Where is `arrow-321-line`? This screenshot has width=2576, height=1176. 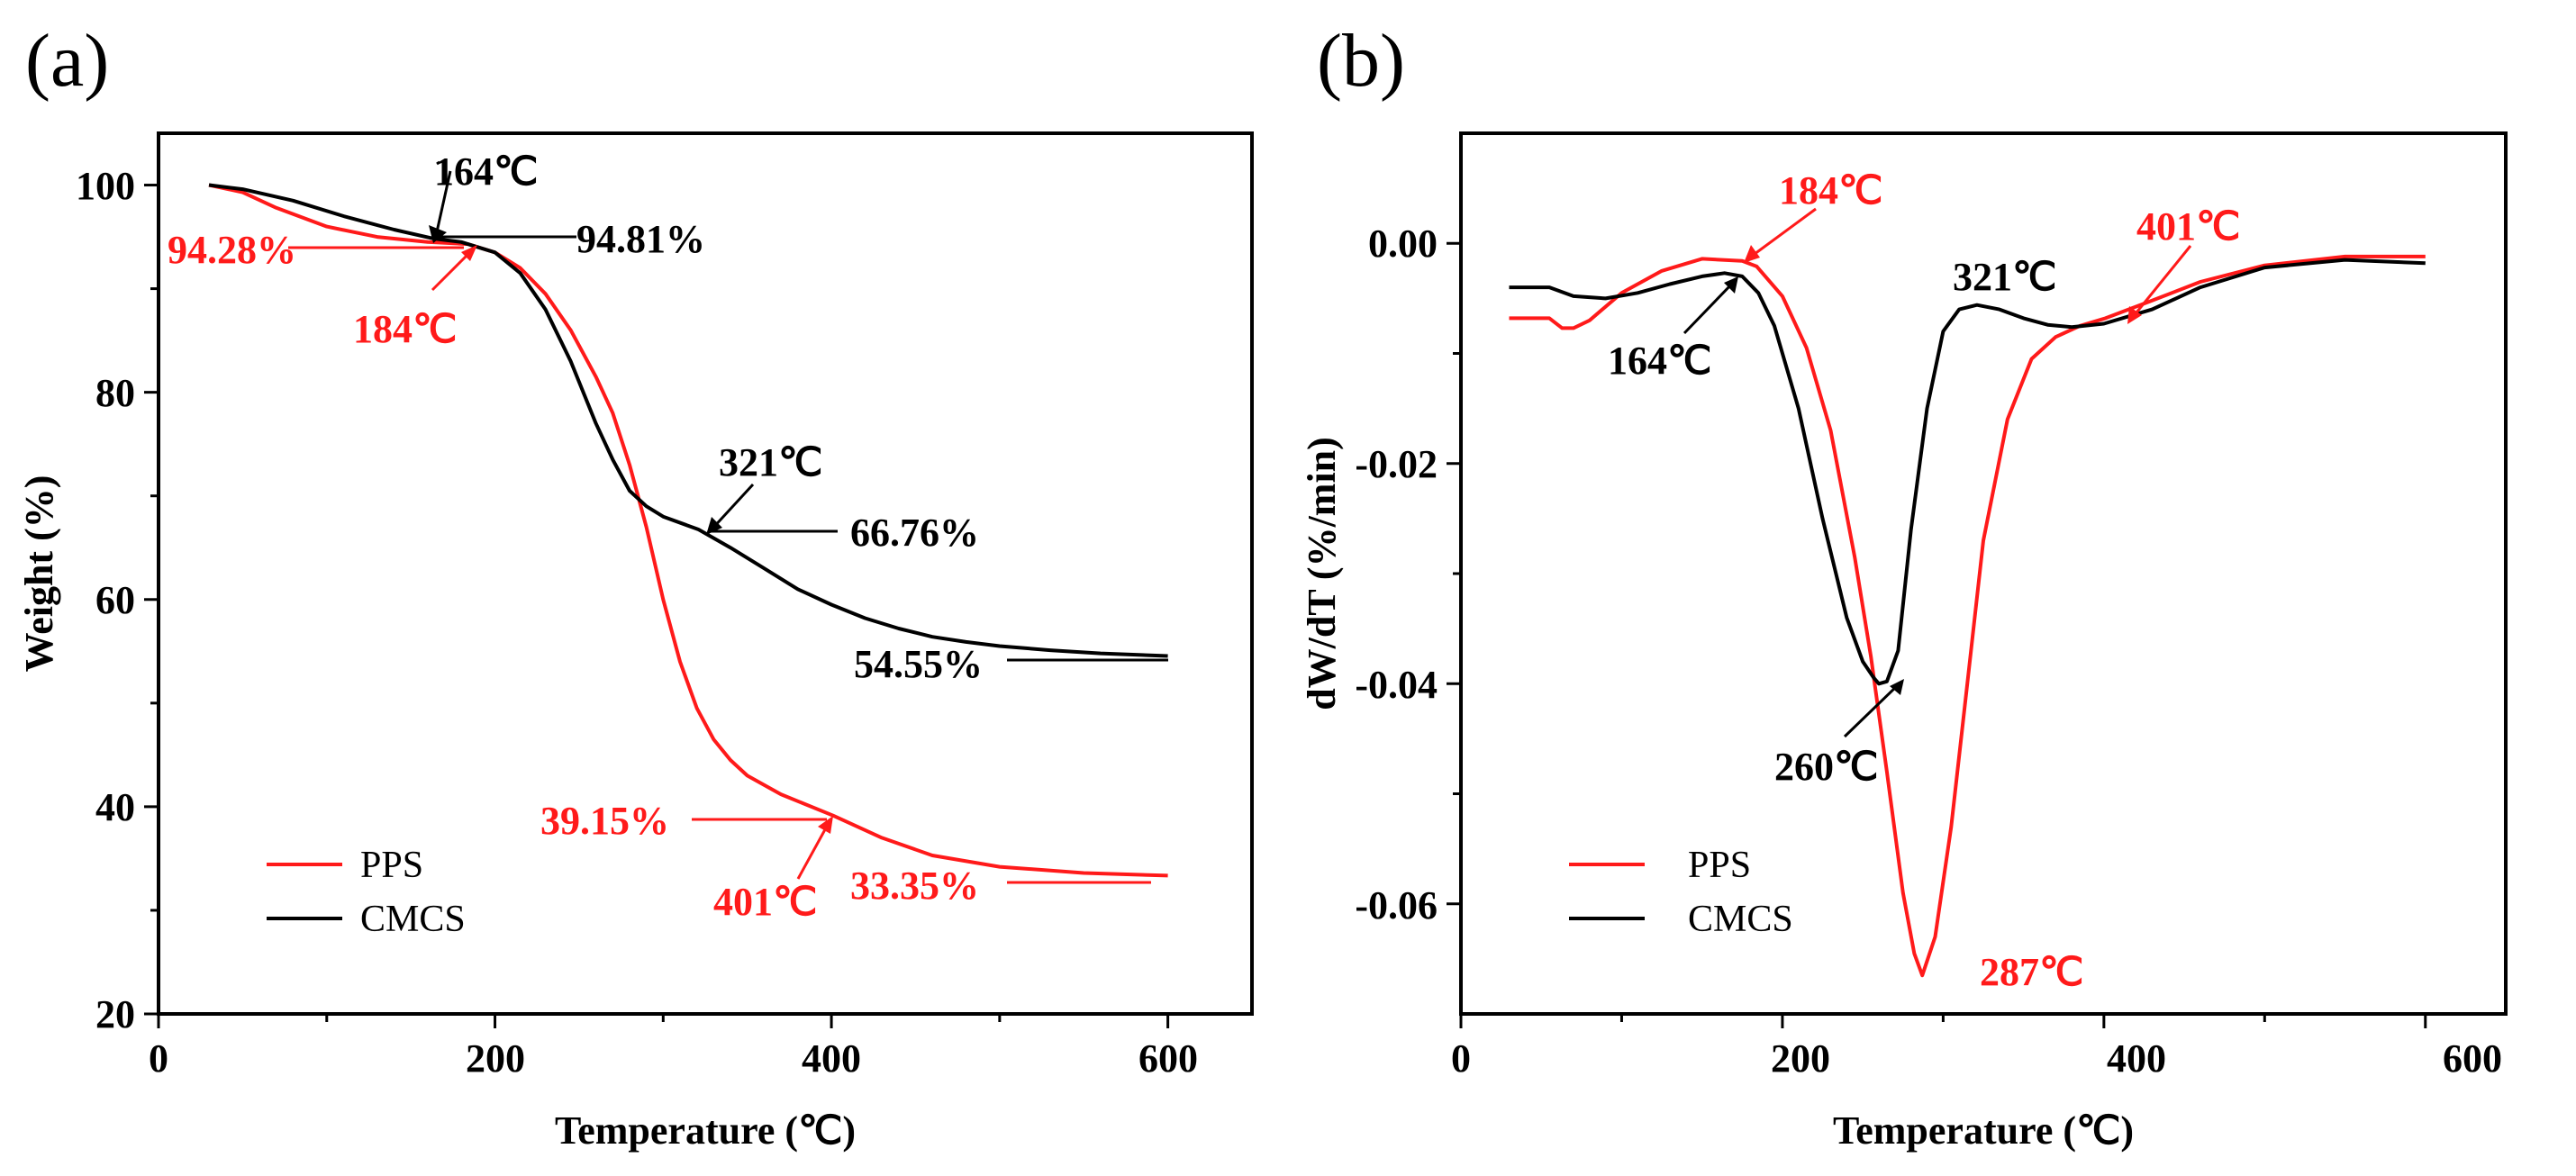 arrow-321-line is located at coordinates (732, 507).